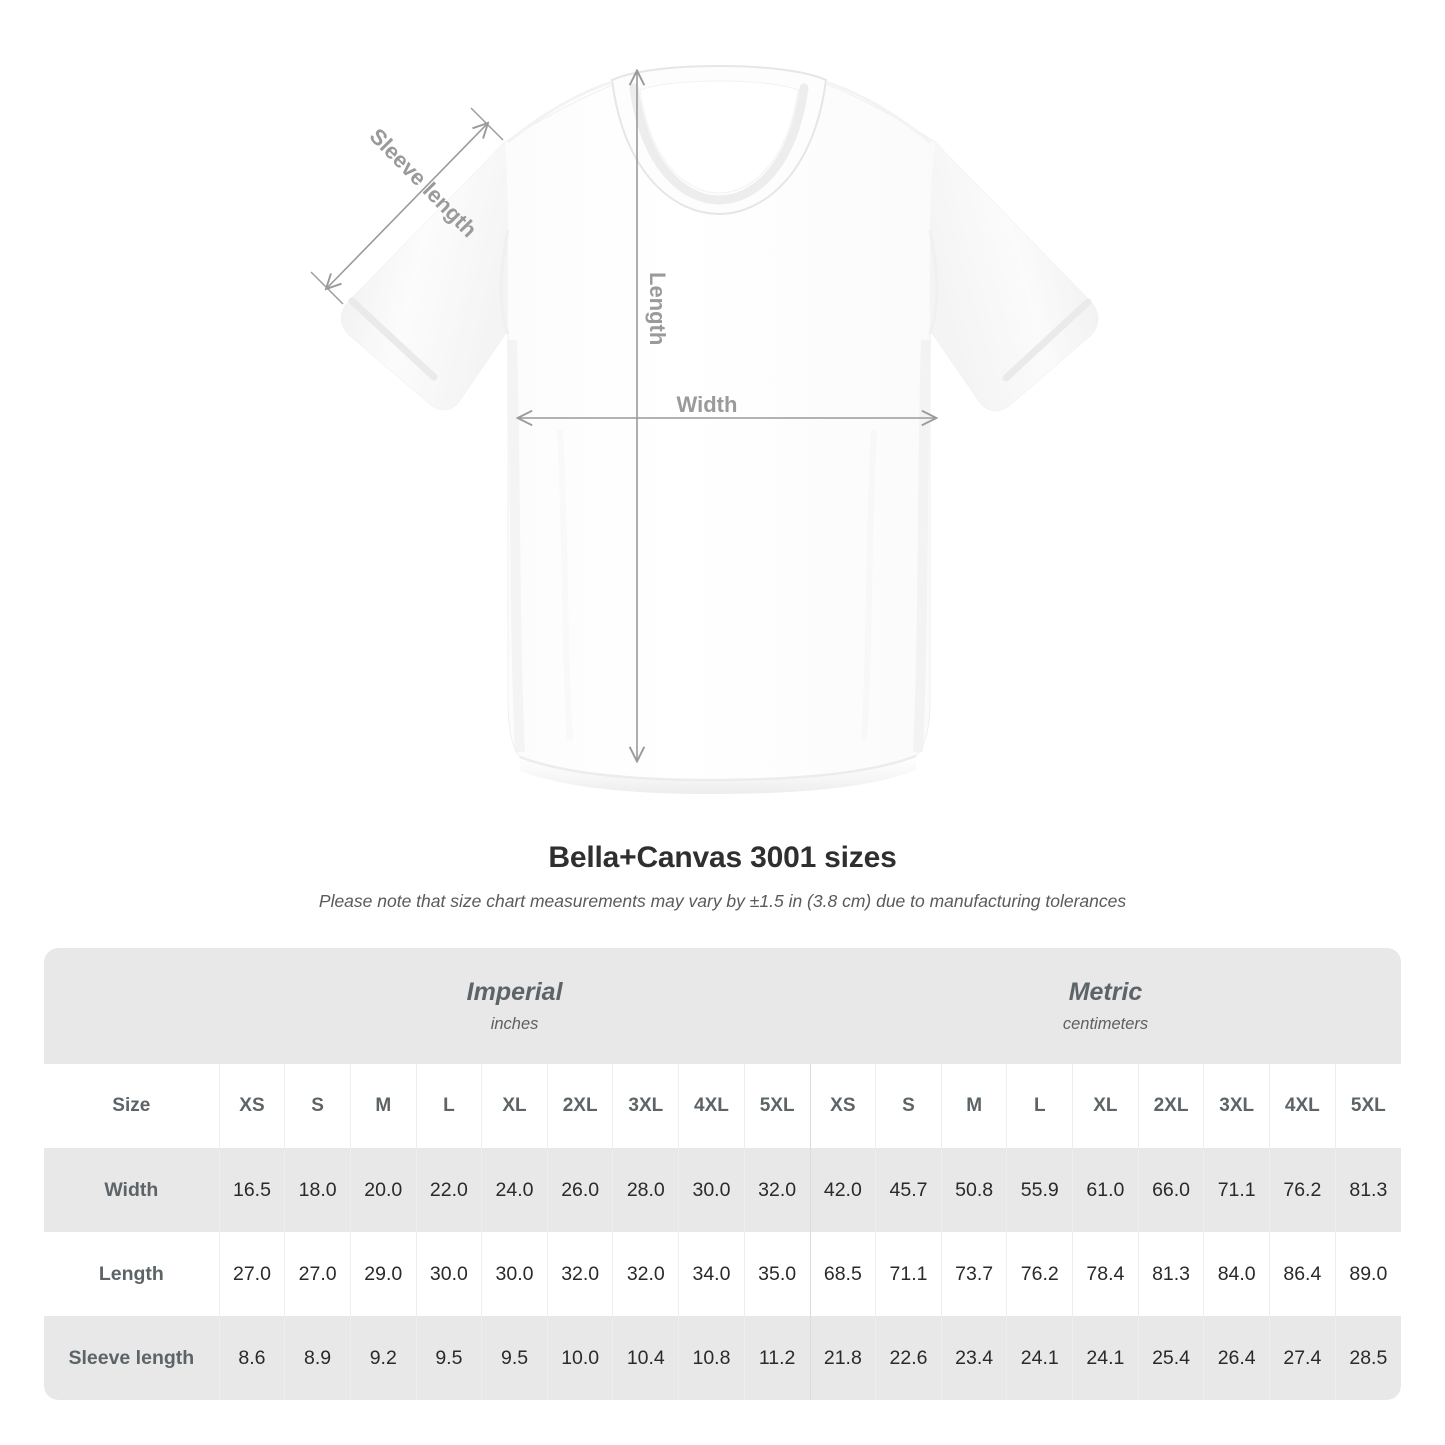 The width and height of the screenshot is (1445, 1445). Describe the element at coordinates (579, 1358) in the screenshot. I see `cell-imperial: 10.0` at that location.